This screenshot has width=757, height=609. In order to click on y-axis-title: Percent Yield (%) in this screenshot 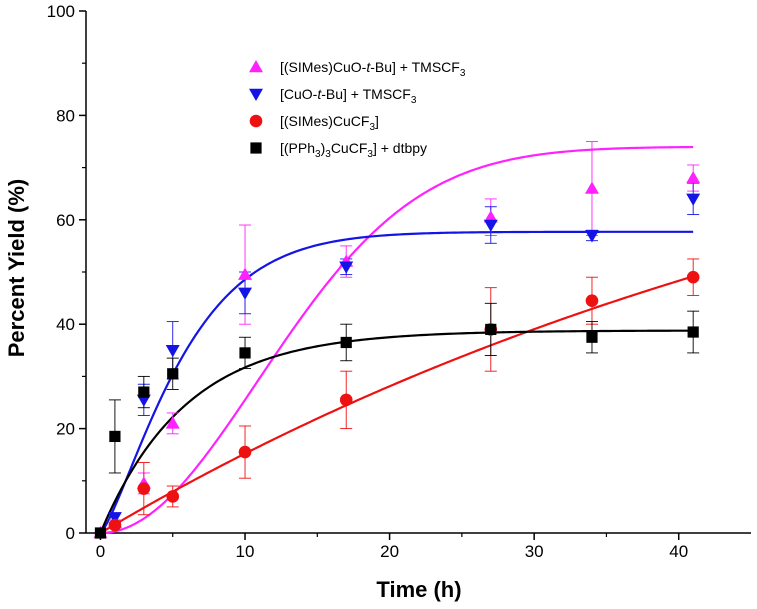, I will do `click(16, 268)`.